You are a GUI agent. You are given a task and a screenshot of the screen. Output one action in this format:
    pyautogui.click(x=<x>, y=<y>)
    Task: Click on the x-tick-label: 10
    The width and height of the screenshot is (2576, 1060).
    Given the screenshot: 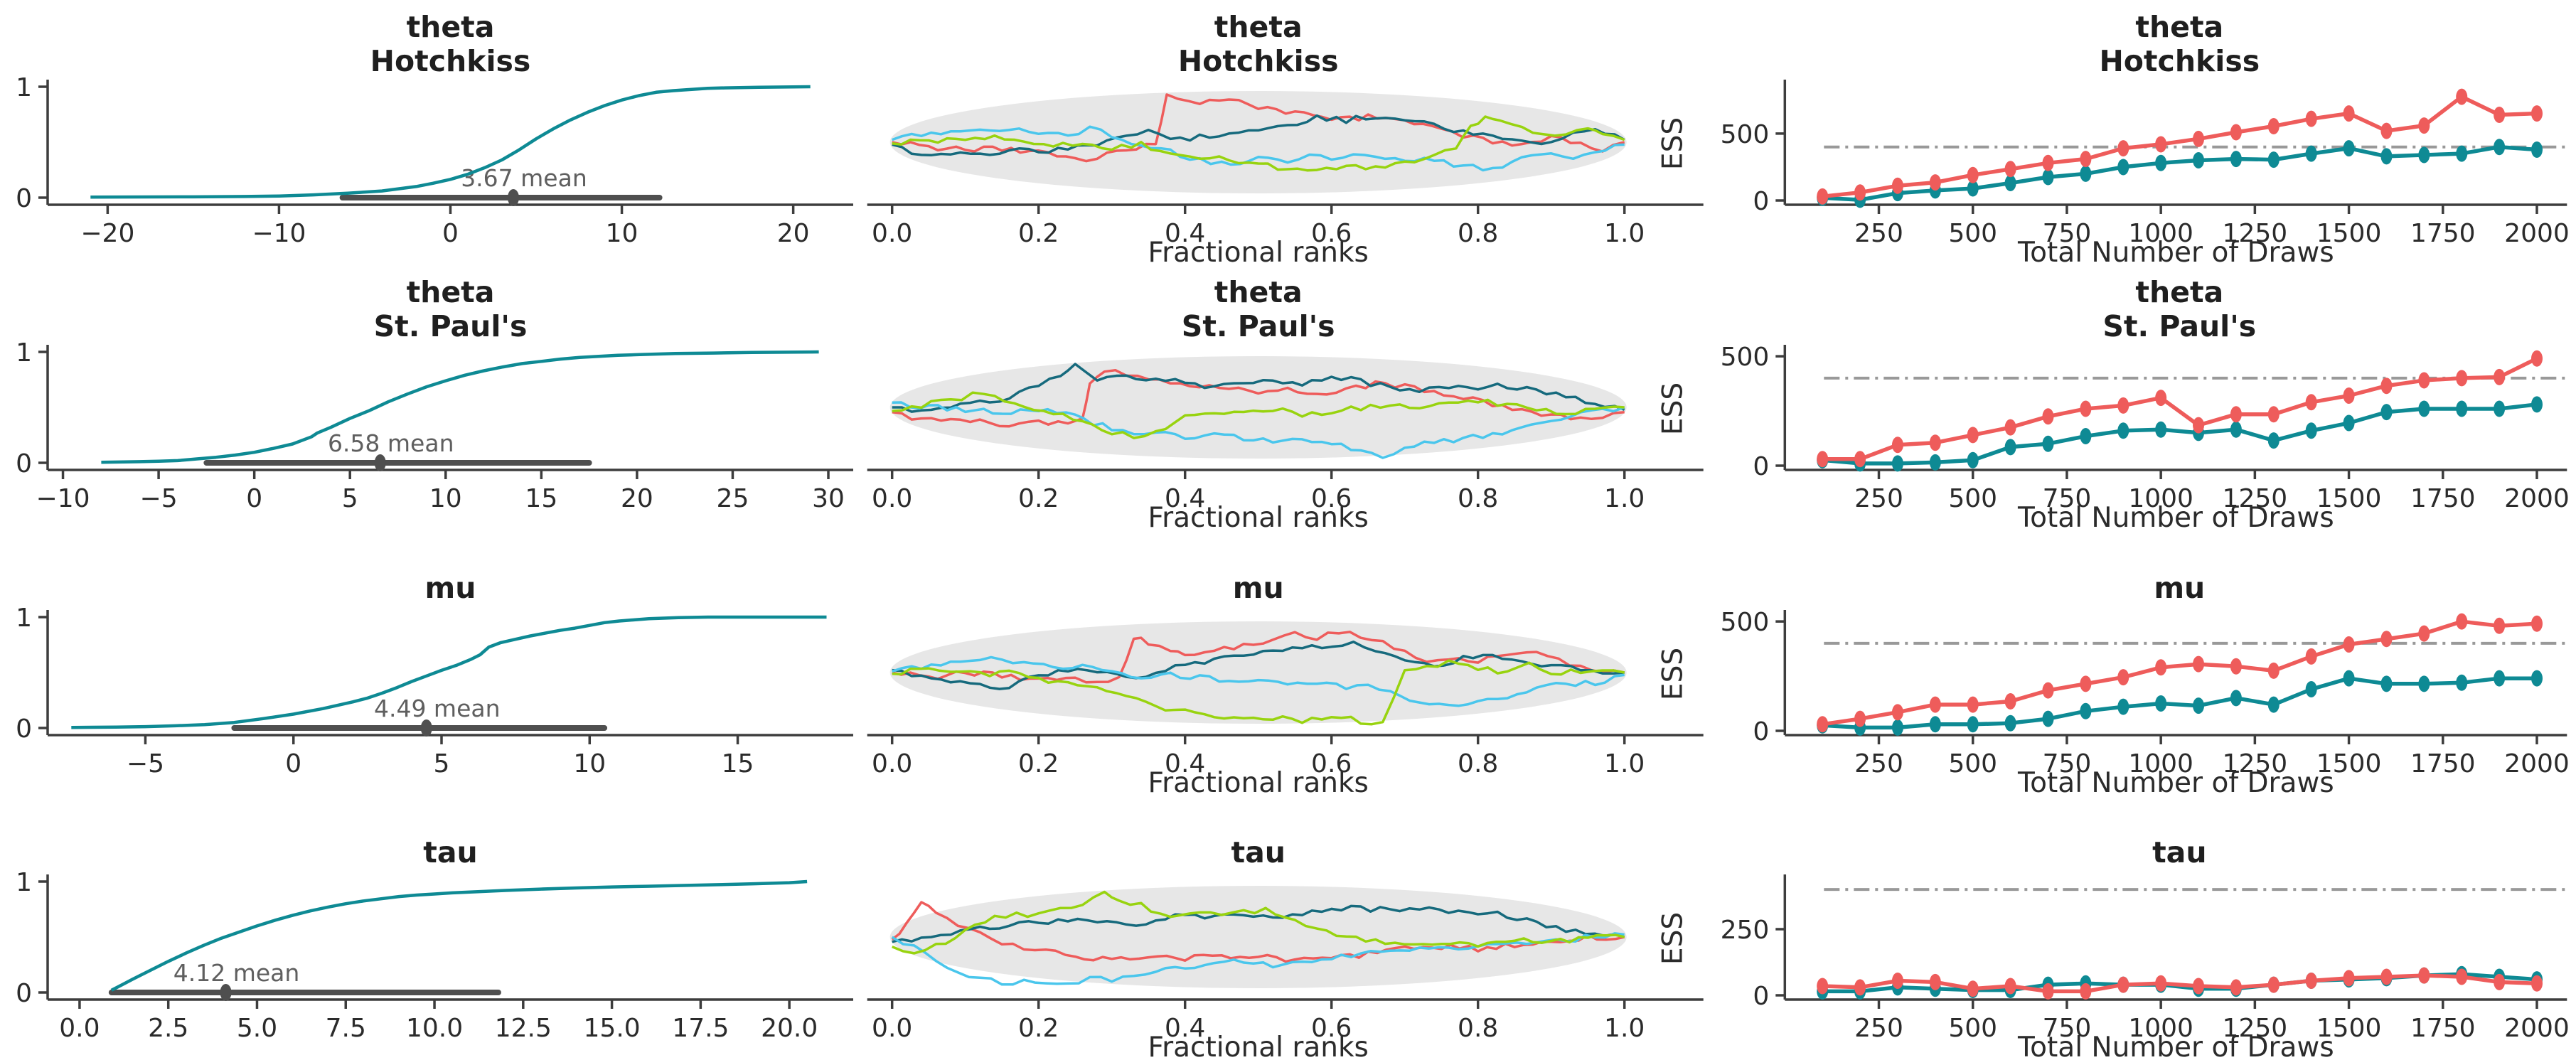 What is the action you would take?
    pyautogui.click(x=589, y=764)
    